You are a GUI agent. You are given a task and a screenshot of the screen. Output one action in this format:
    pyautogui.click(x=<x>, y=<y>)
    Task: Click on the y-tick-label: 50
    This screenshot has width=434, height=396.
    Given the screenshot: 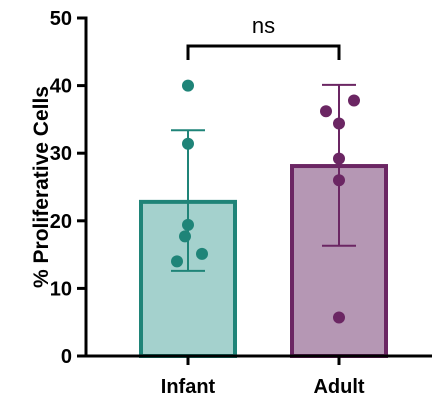 What is the action you would take?
    pyautogui.click(x=61, y=19)
    